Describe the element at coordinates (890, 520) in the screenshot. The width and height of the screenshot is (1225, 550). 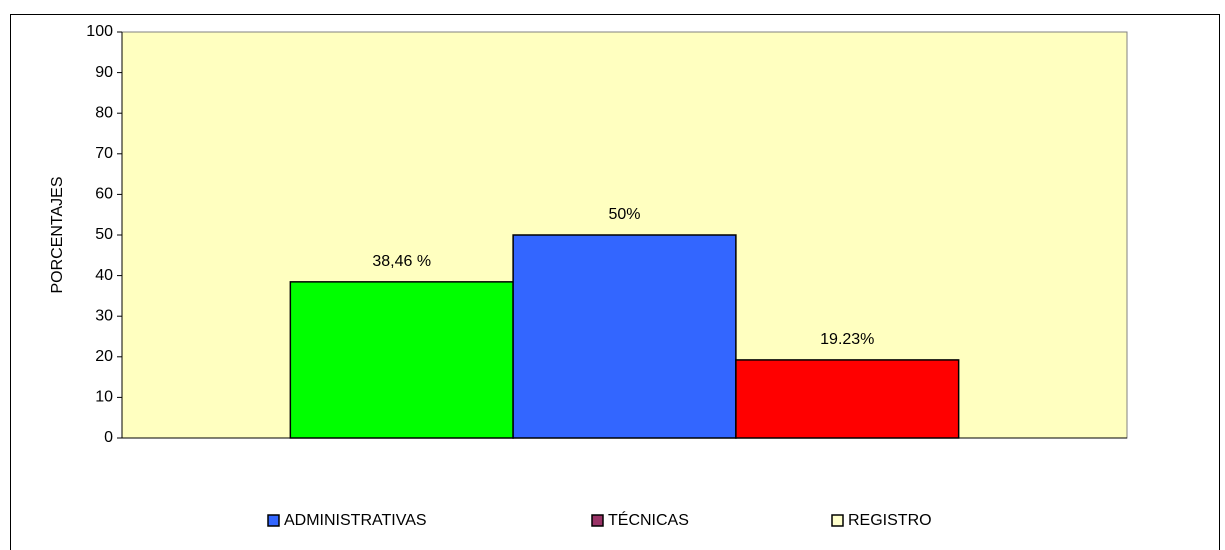
I see `legend-label: REGISTRO` at that location.